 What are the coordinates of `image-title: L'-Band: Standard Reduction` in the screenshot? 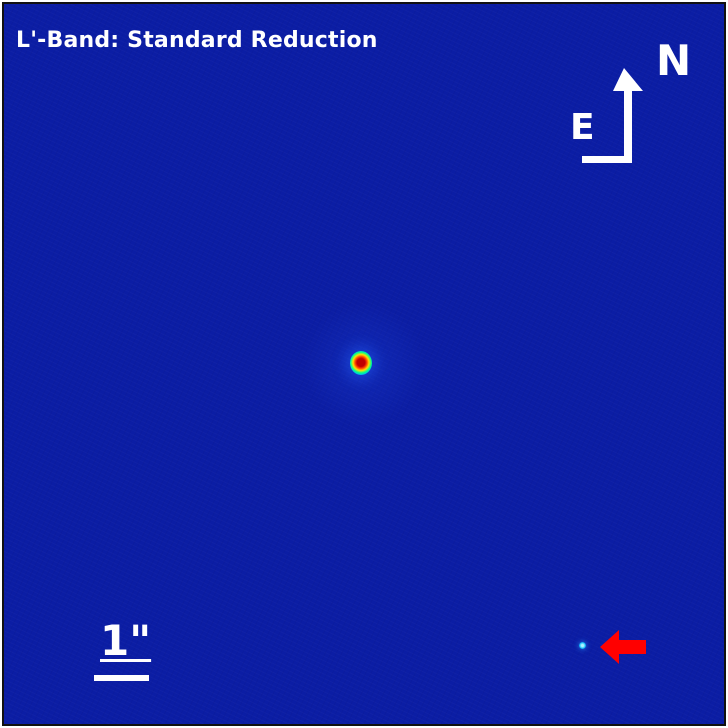 It's located at (197, 40).